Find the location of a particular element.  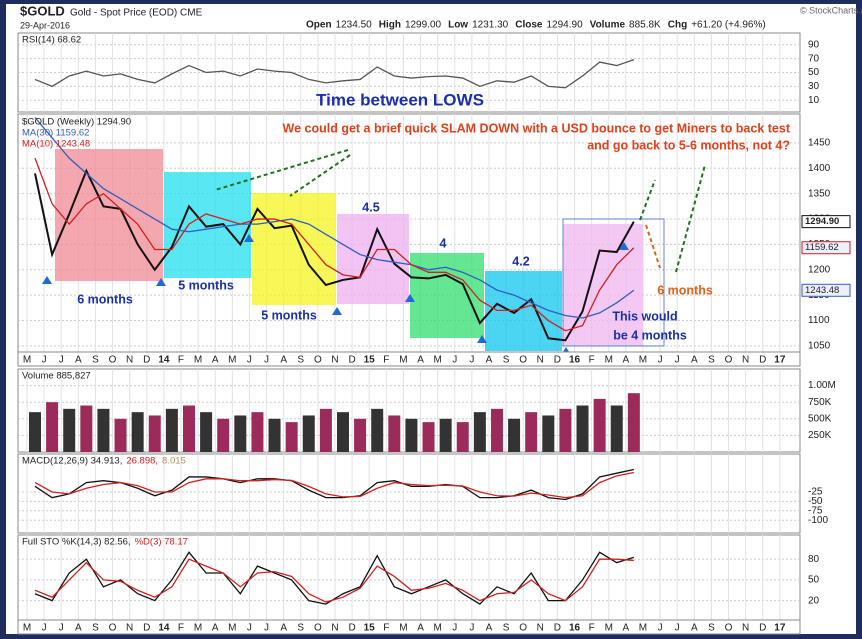

legend-entry: 8.015 is located at coordinates (174, 461).